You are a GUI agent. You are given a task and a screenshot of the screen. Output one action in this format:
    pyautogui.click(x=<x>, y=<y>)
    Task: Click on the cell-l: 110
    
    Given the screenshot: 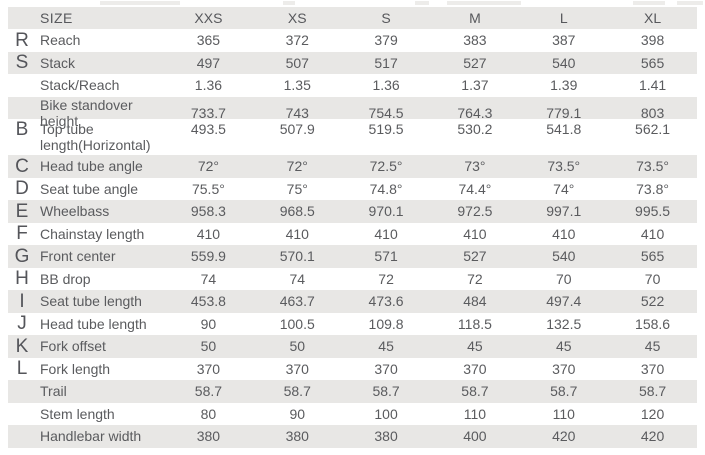 What is the action you would take?
    pyautogui.click(x=563, y=413)
    